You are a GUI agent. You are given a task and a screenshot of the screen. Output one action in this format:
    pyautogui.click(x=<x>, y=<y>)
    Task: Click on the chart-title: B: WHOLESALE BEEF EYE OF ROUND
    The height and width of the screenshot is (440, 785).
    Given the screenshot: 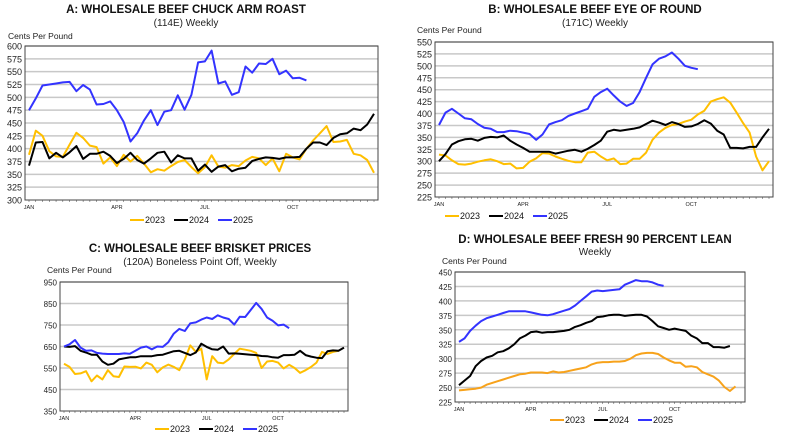 What is the action you would take?
    pyautogui.click(x=595, y=10)
    